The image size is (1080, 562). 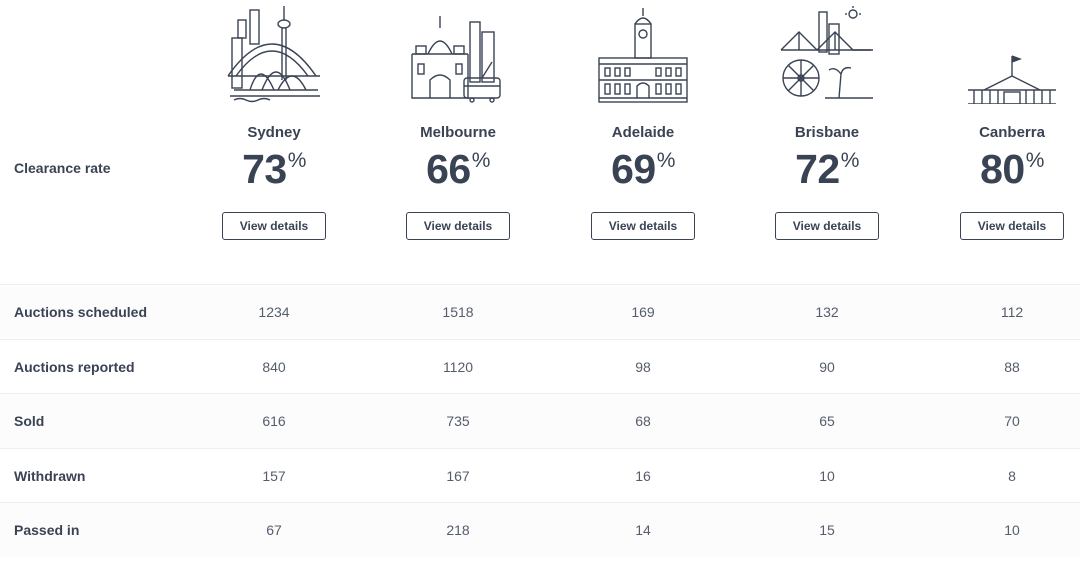 What do you see at coordinates (62, 168) in the screenshot?
I see `clearance-rate-label: Clearance rate` at bounding box center [62, 168].